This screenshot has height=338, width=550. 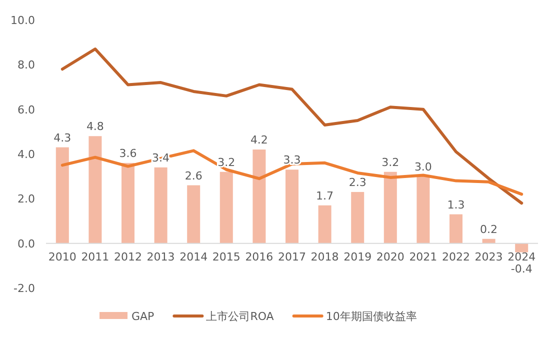 I want to click on y-tick-label: 2.0, so click(x=26, y=199).